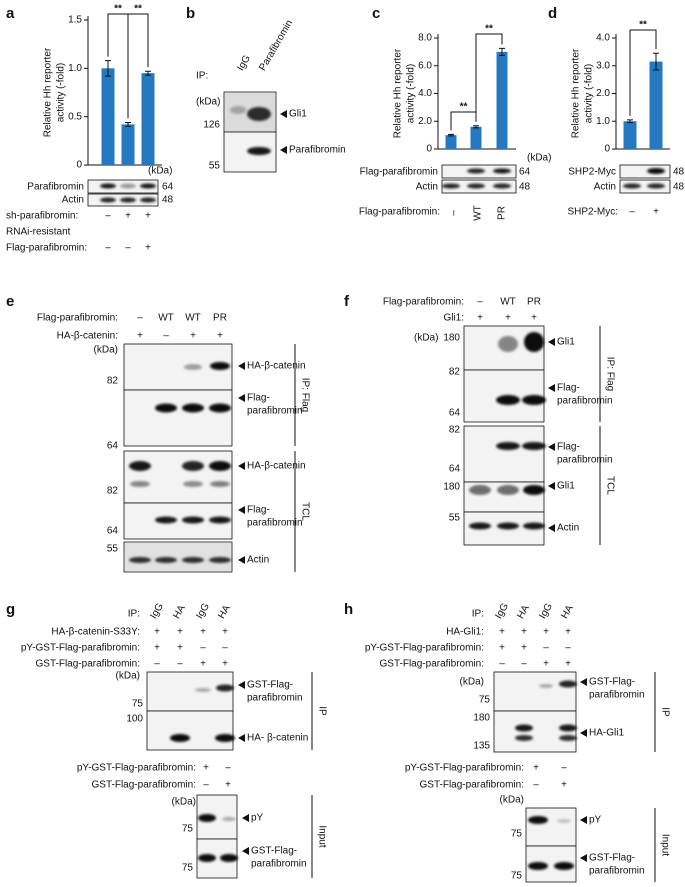  What do you see at coordinates (138, 9) in the screenshot?
I see `significance-label: **` at bounding box center [138, 9].